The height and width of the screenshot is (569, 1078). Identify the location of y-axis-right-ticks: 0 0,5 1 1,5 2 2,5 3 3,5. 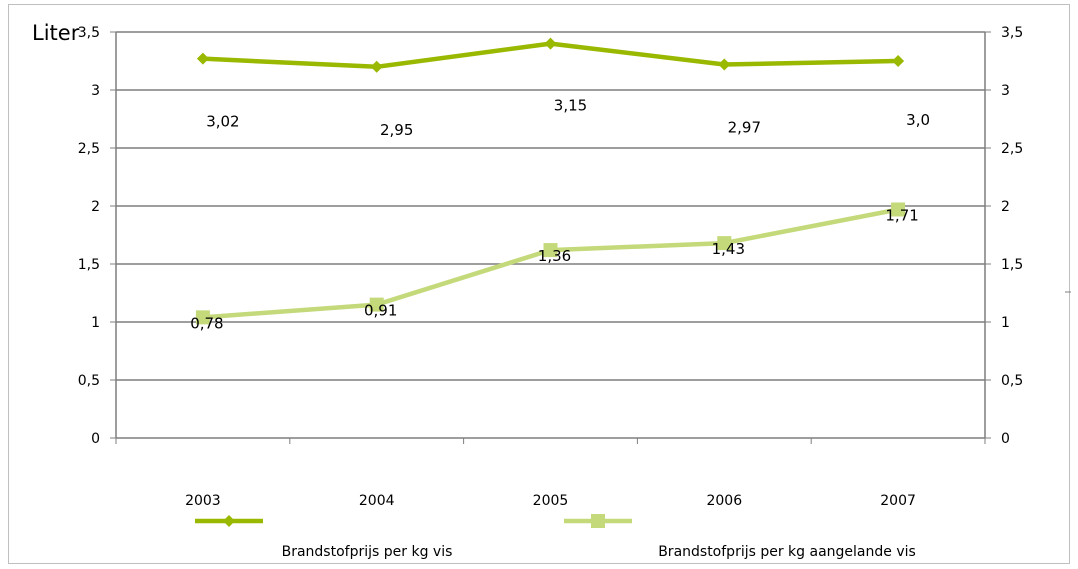
(1012, 236).